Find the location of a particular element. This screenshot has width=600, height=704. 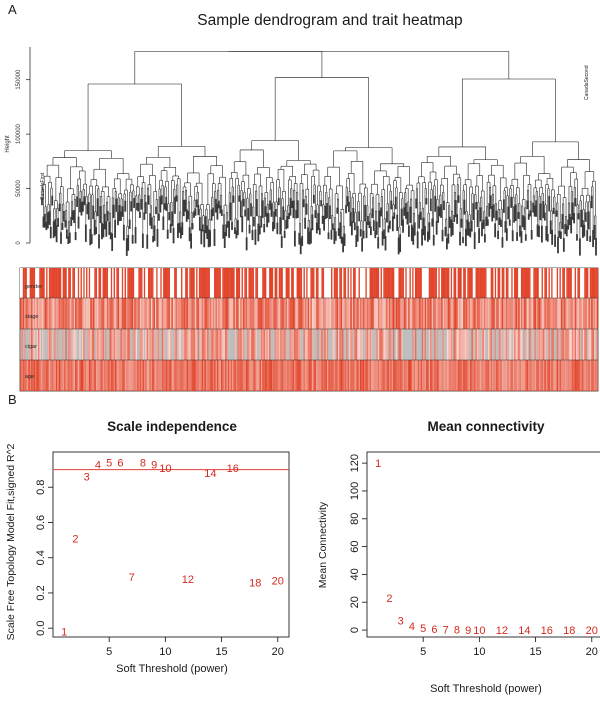

si-point-12: 12 is located at coordinates (188, 580).